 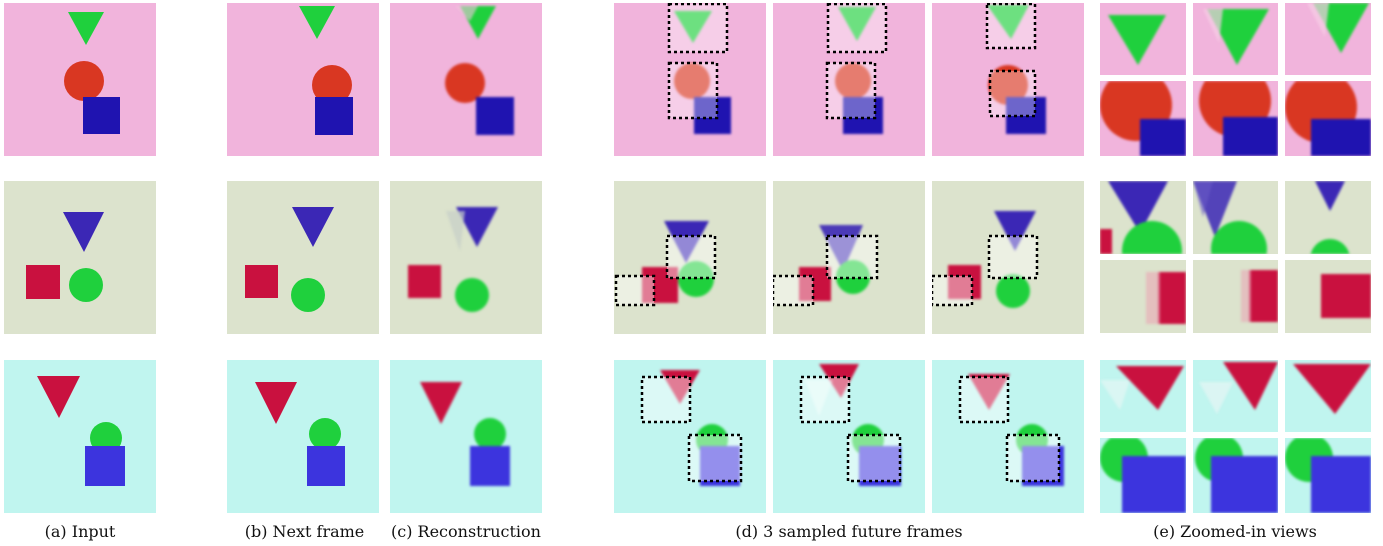 What do you see at coordinates (304, 531) in the screenshot?
I see `caption-next-frame: (b) Next frame` at bounding box center [304, 531].